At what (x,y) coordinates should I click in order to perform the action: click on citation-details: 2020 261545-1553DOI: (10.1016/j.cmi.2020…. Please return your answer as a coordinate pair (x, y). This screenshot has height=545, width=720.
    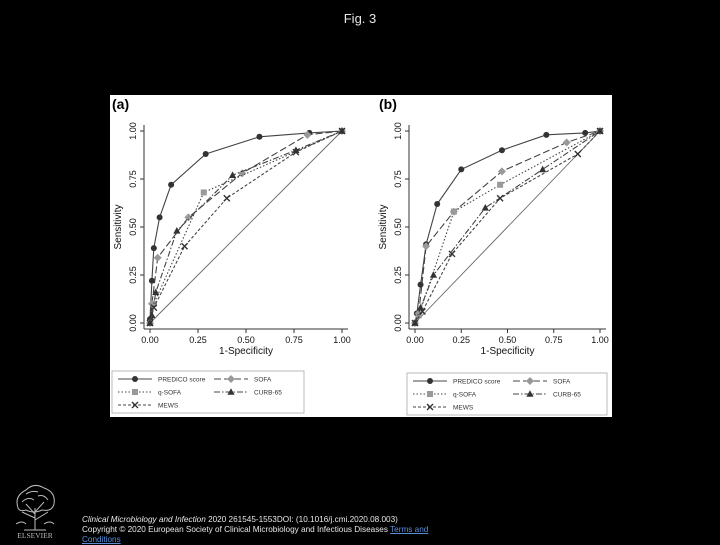
    Looking at the image, I should click on (301, 519).